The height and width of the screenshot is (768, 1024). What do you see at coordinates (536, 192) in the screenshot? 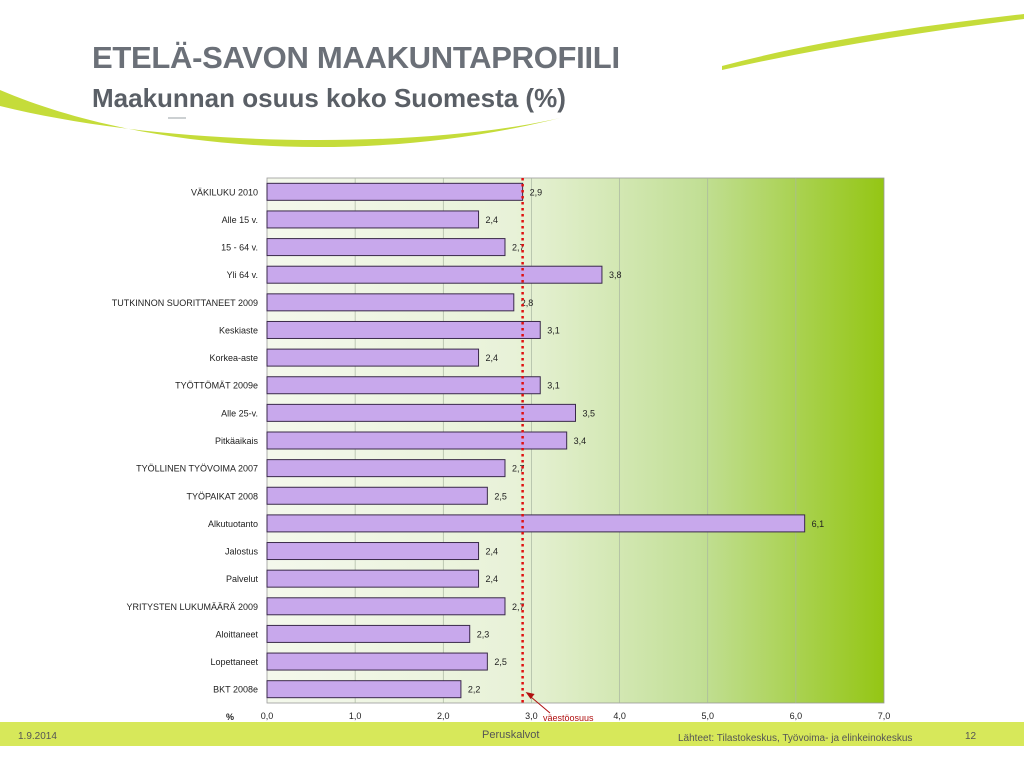
I see `value-label: 2,9` at bounding box center [536, 192].